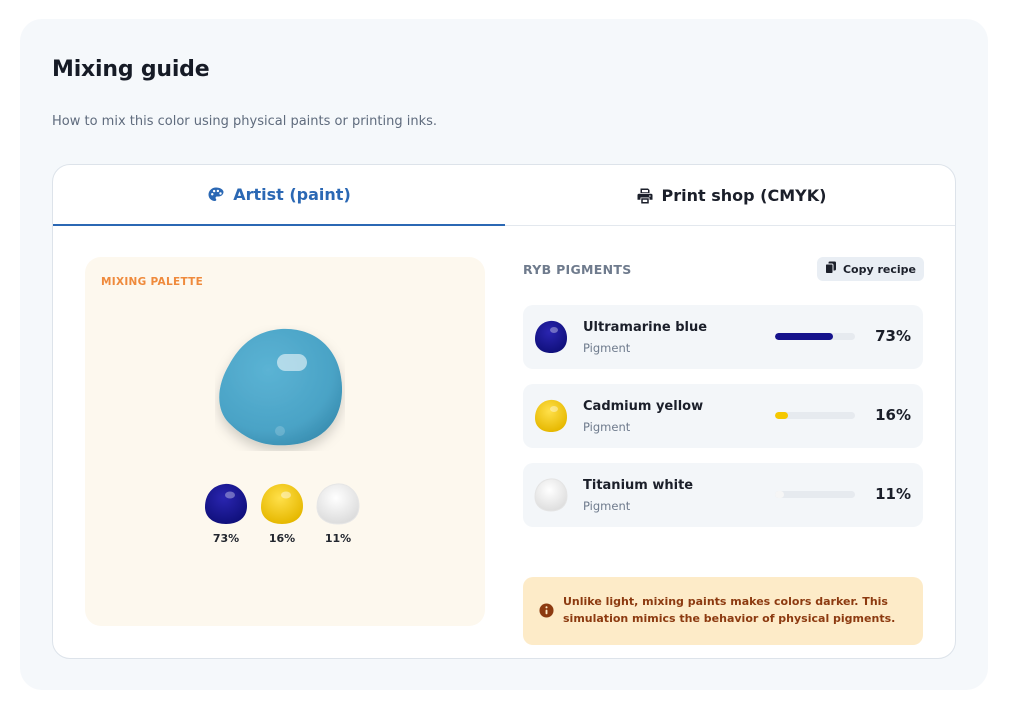  I want to click on tab-bar: Artist (paint) Print shop (CMYK), so click(504, 195).